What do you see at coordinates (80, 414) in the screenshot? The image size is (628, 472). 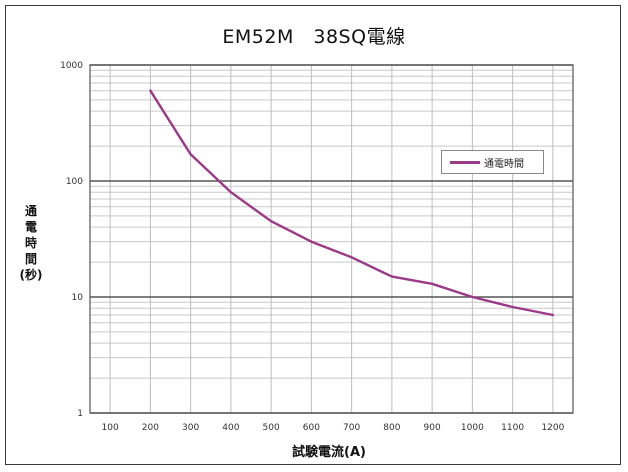 I see `y-tick-label: 1` at bounding box center [80, 414].